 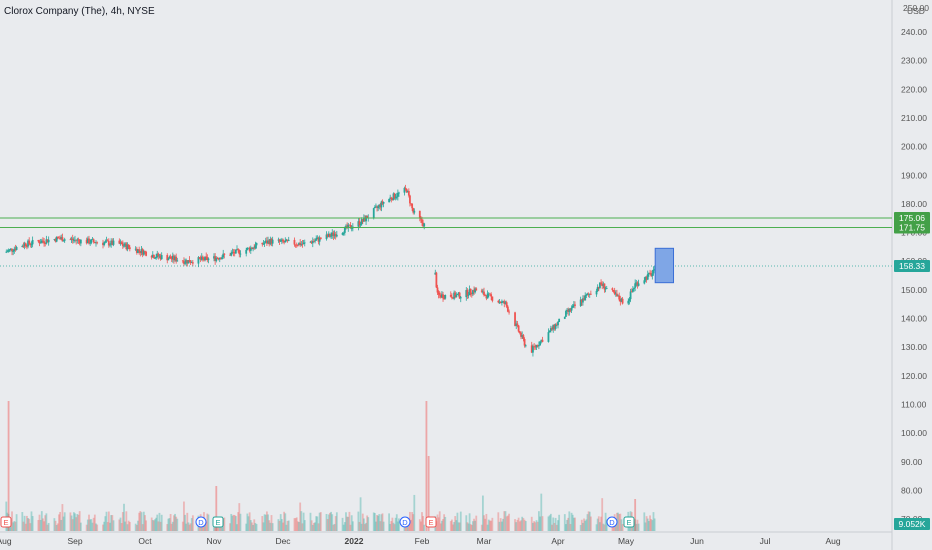 I want to click on event-label: E, so click(x=5, y=522).